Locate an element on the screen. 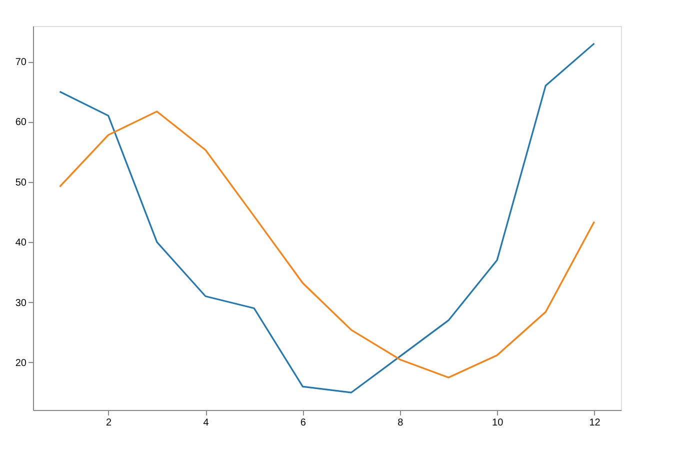 The image size is (678, 461). x-tick-label: 6 is located at coordinates (303, 423).